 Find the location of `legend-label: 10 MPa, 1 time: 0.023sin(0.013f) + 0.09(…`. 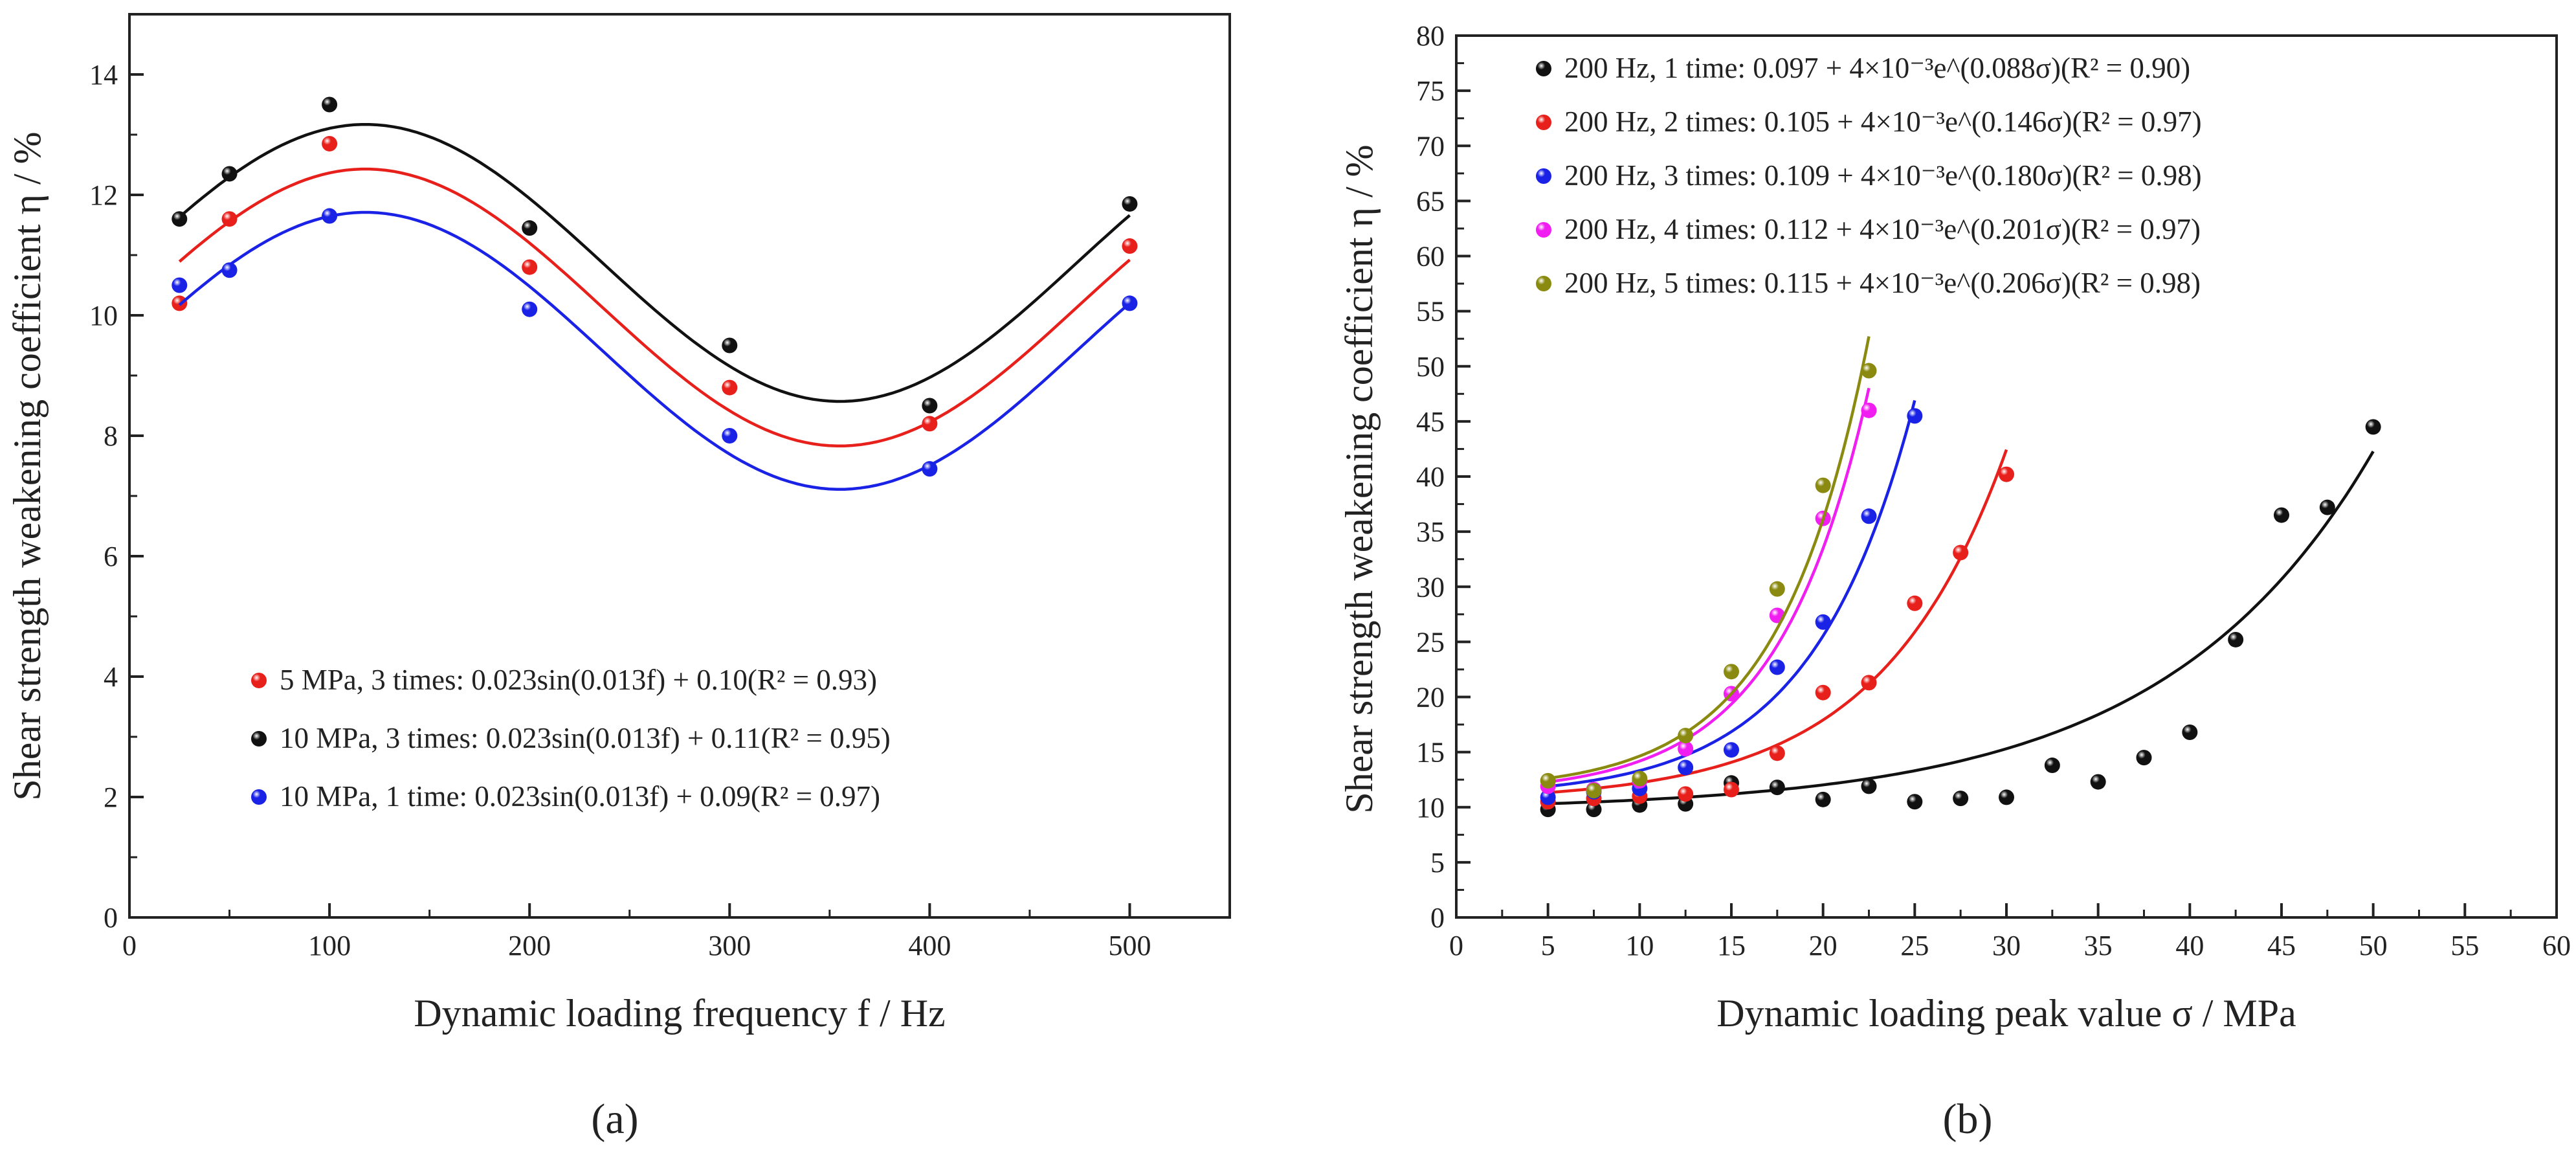

legend-label: 10 MPa, 1 time: 0.023sin(0.013f) + 0.09(… is located at coordinates (580, 796).